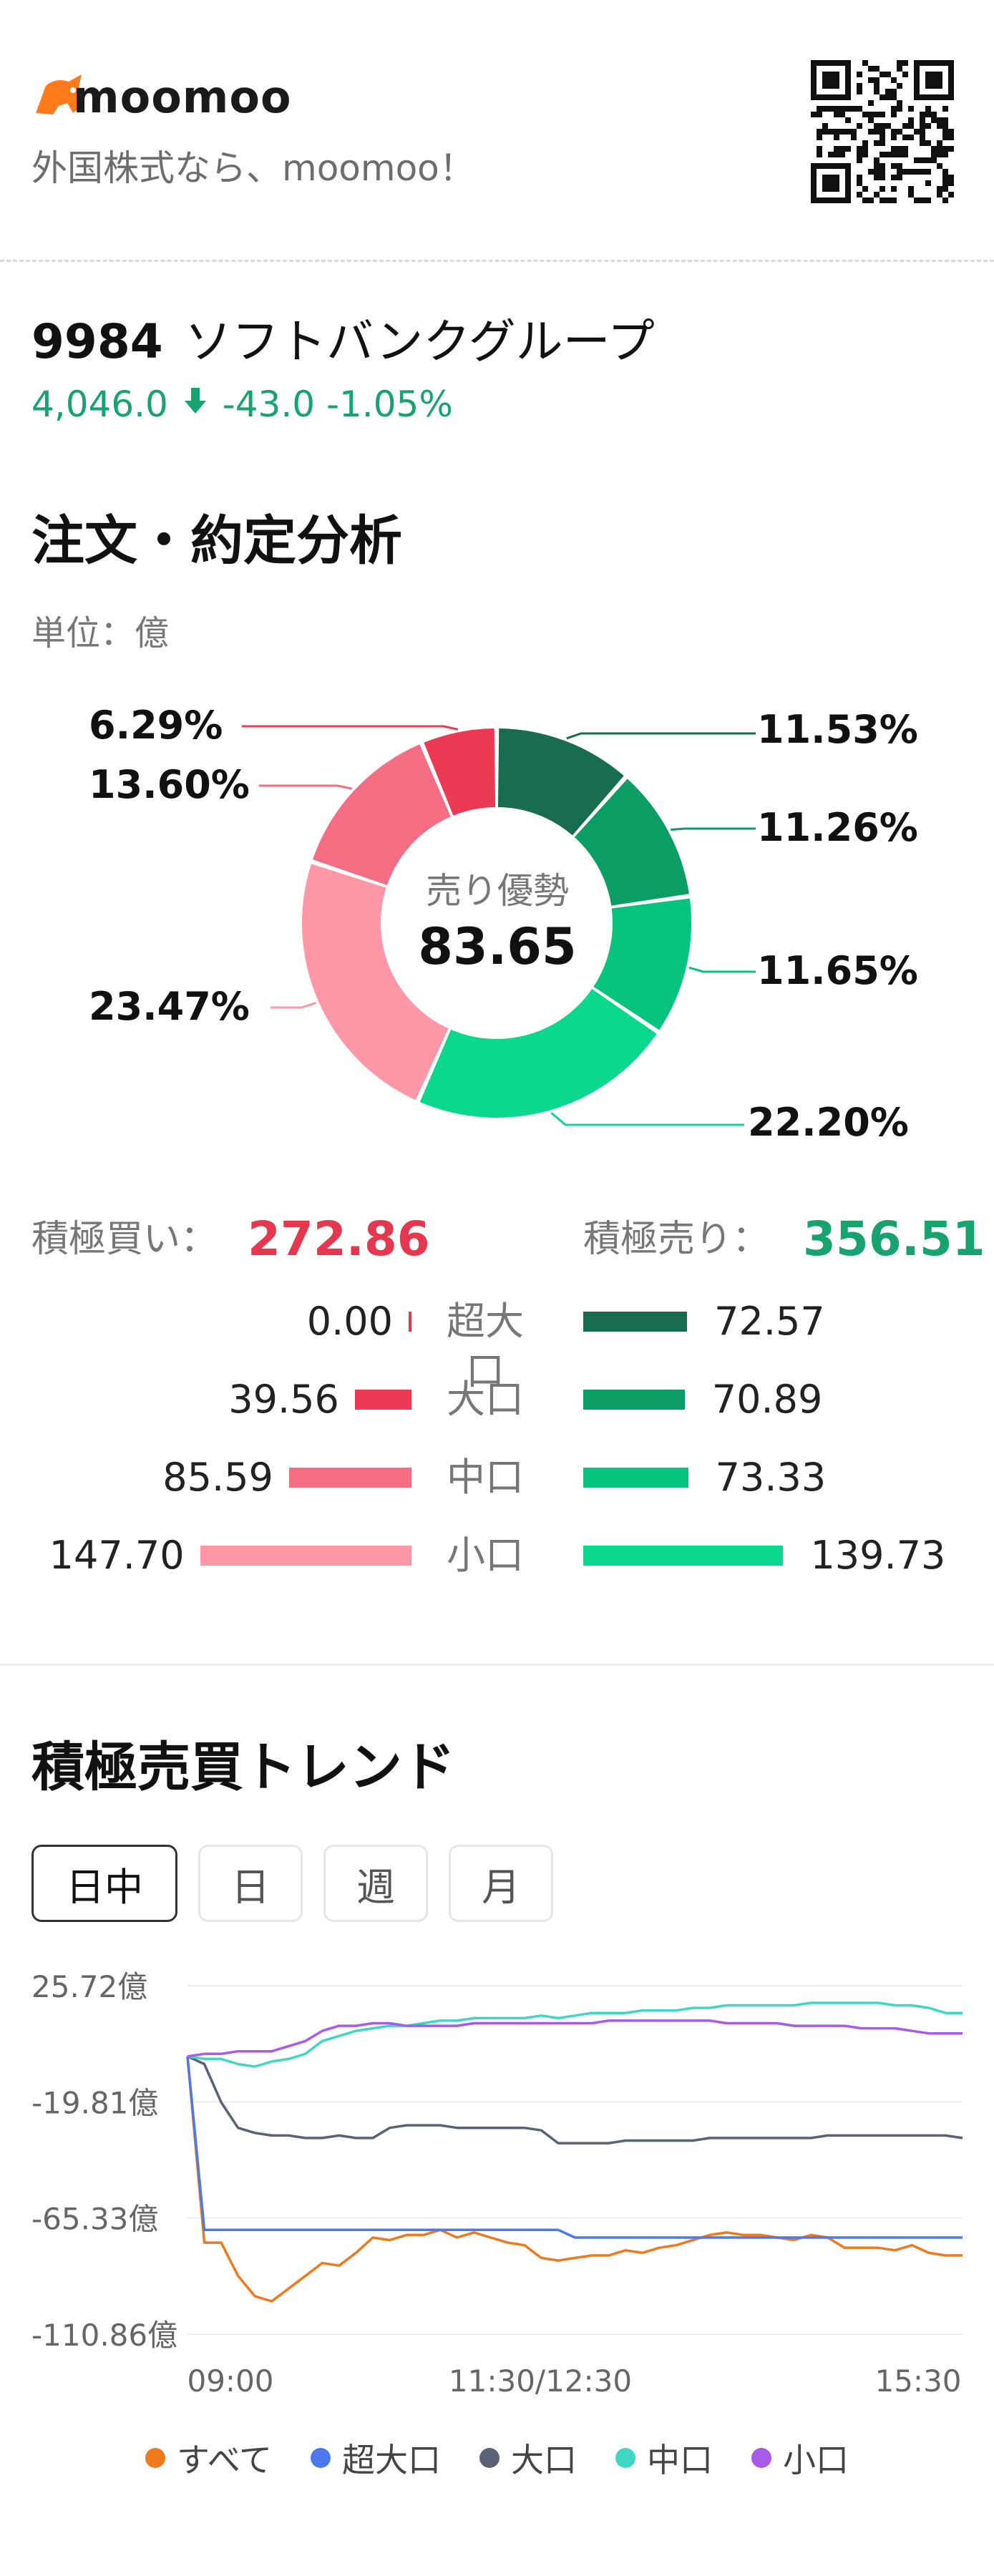 The image size is (994, 2576). What do you see at coordinates (349, 1321) in the screenshot?
I see `buy-value: 0.00` at bounding box center [349, 1321].